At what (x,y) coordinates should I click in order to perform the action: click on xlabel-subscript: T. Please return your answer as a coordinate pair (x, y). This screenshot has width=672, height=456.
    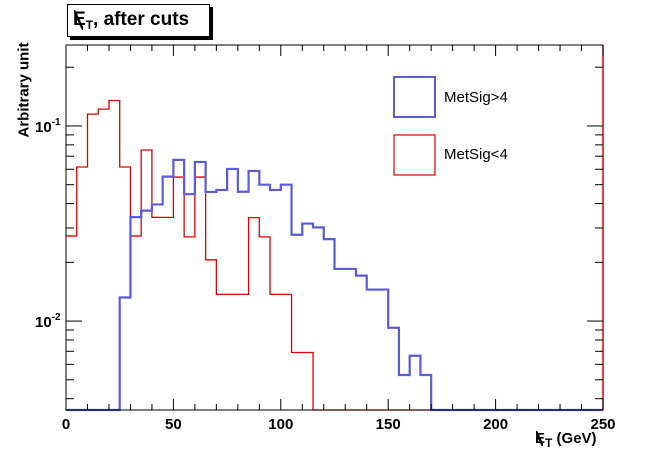
    Looking at the image, I should click on (549, 443).